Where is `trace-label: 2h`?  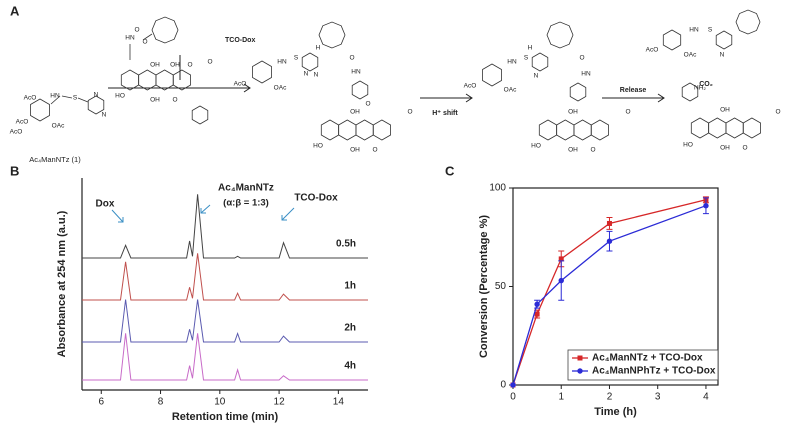 trace-label: 2h is located at coordinates (350, 328).